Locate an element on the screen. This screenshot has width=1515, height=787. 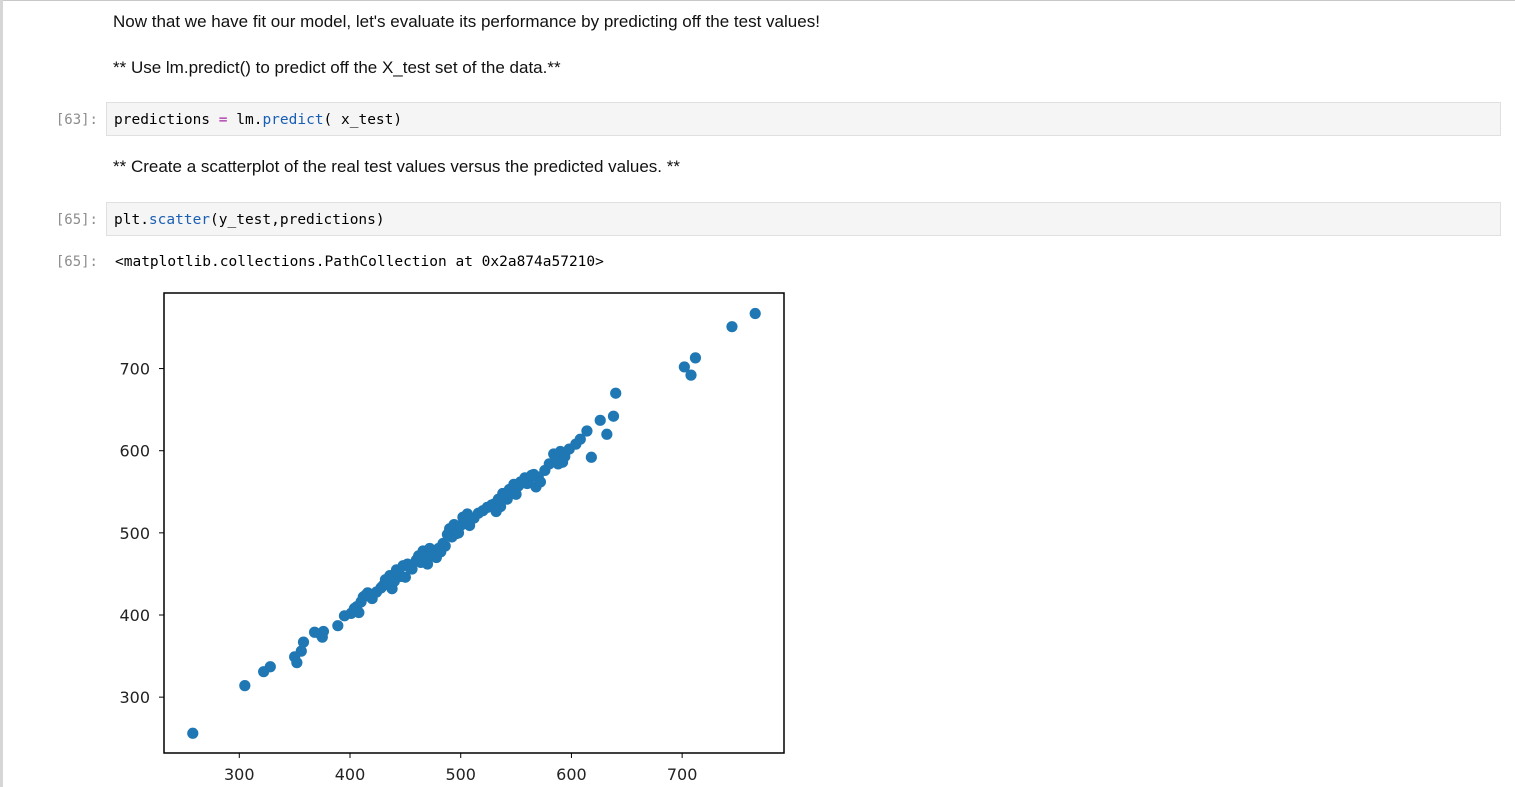
y-axis: 300 400 500 600 700 is located at coordinates (141, 533).